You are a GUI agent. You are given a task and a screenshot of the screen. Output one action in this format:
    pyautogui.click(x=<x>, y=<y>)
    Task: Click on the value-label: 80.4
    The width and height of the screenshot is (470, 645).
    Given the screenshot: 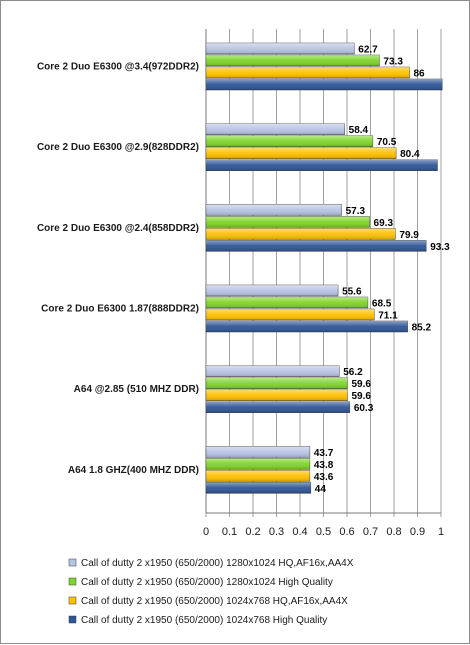 What is the action you would take?
    pyautogui.click(x=410, y=154)
    